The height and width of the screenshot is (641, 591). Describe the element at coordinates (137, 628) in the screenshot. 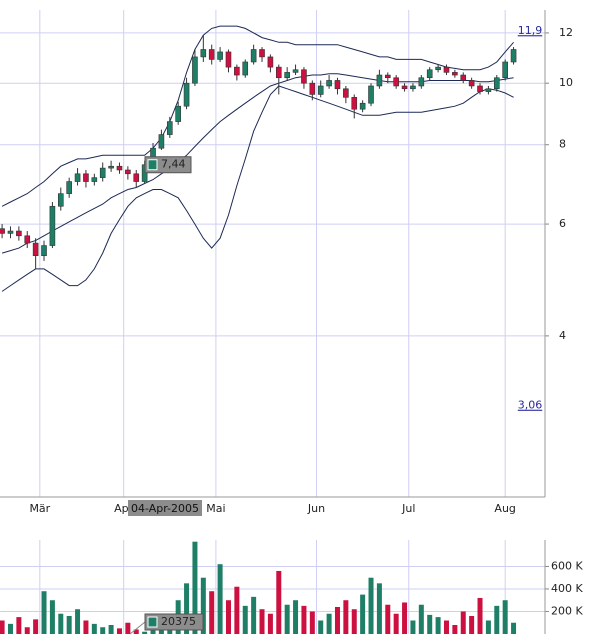

I see `crosshair-connector` at that location.